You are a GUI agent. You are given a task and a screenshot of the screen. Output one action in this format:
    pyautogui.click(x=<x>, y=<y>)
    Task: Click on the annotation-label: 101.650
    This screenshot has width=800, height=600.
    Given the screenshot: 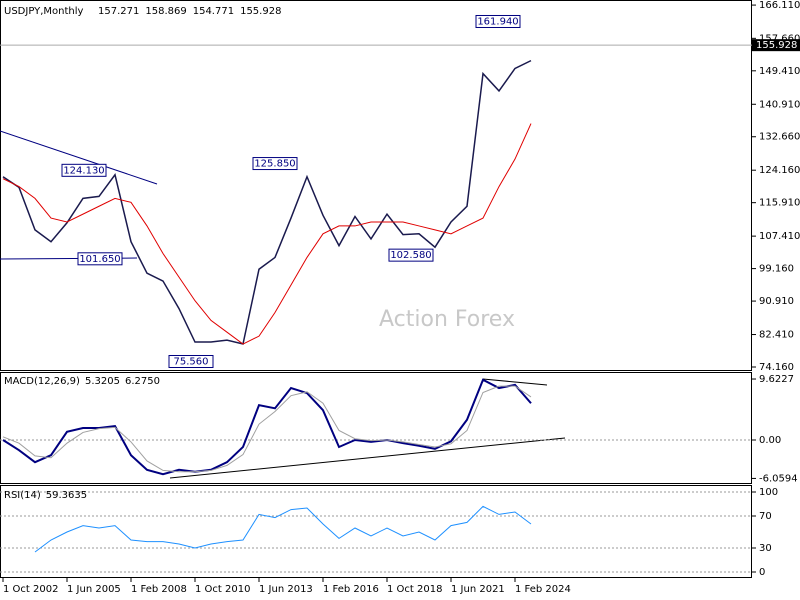 What is the action you would take?
    pyautogui.click(x=99, y=259)
    